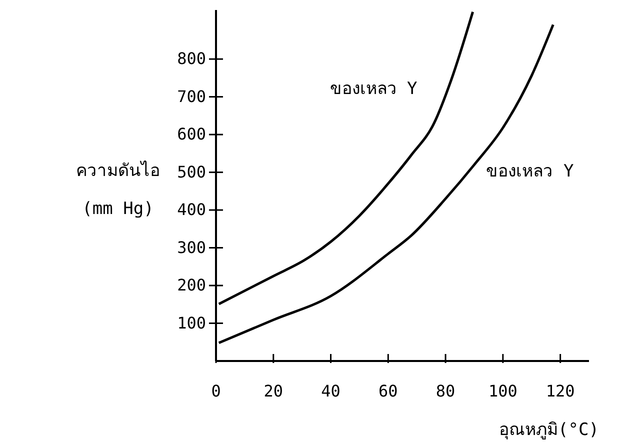  I want to click on y-tick-label: 600, so click(191, 134).